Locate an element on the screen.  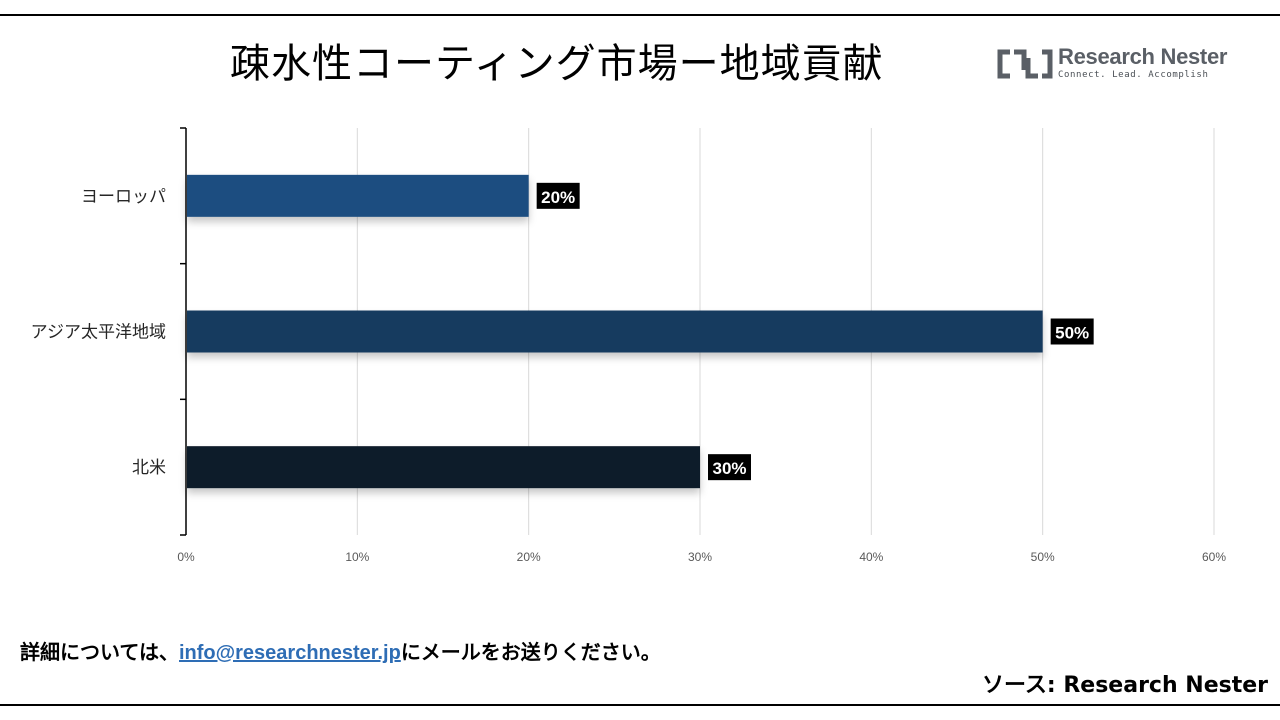
category-label: ヨーロッパ is located at coordinates (123, 197).